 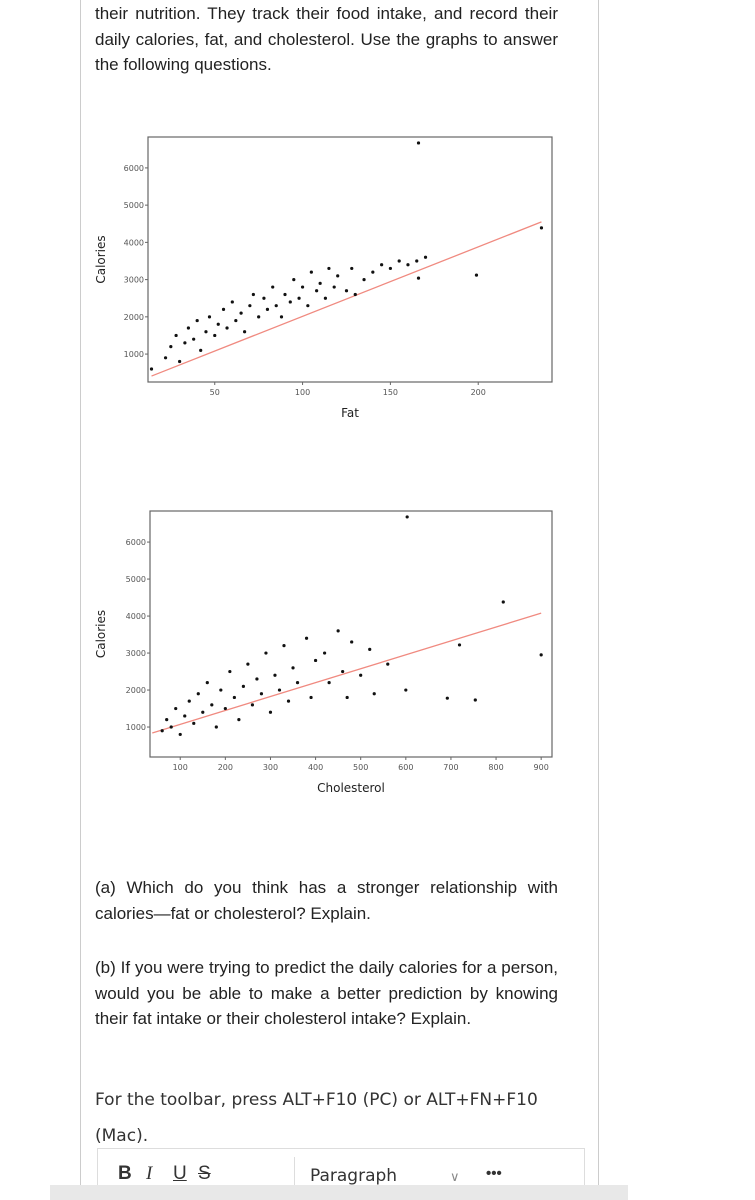 What do you see at coordinates (405, 767) in the screenshot?
I see `x-tick-label: 600` at bounding box center [405, 767].